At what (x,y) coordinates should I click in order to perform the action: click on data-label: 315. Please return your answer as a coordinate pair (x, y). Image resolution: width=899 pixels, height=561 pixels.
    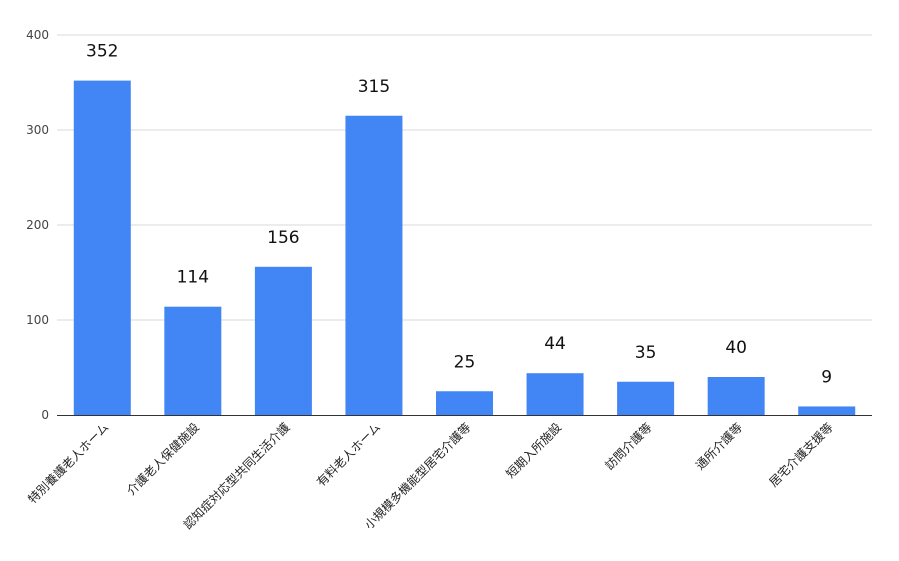
    Looking at the image, I should click on (374, 87).